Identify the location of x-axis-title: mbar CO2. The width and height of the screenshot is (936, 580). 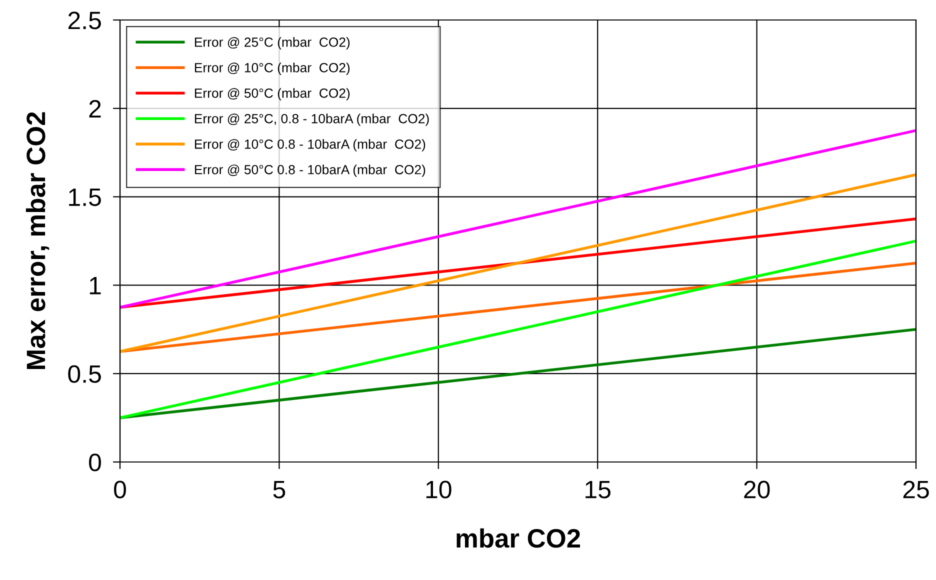
(518, 538).